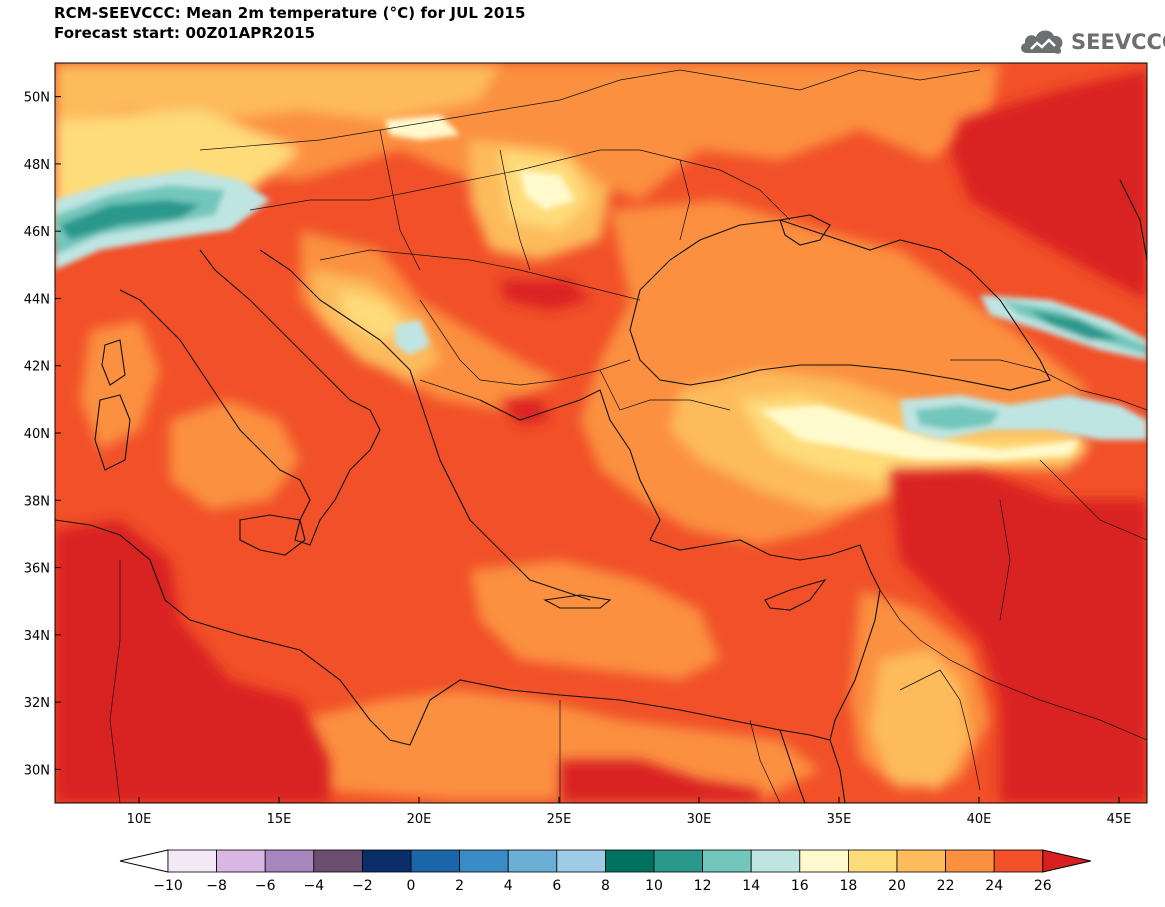 This screenshot has width=1165, height=907. Describe the element at coordinates (751, 886) in the screenshot. I see `colorbar-label: 14` at that location.